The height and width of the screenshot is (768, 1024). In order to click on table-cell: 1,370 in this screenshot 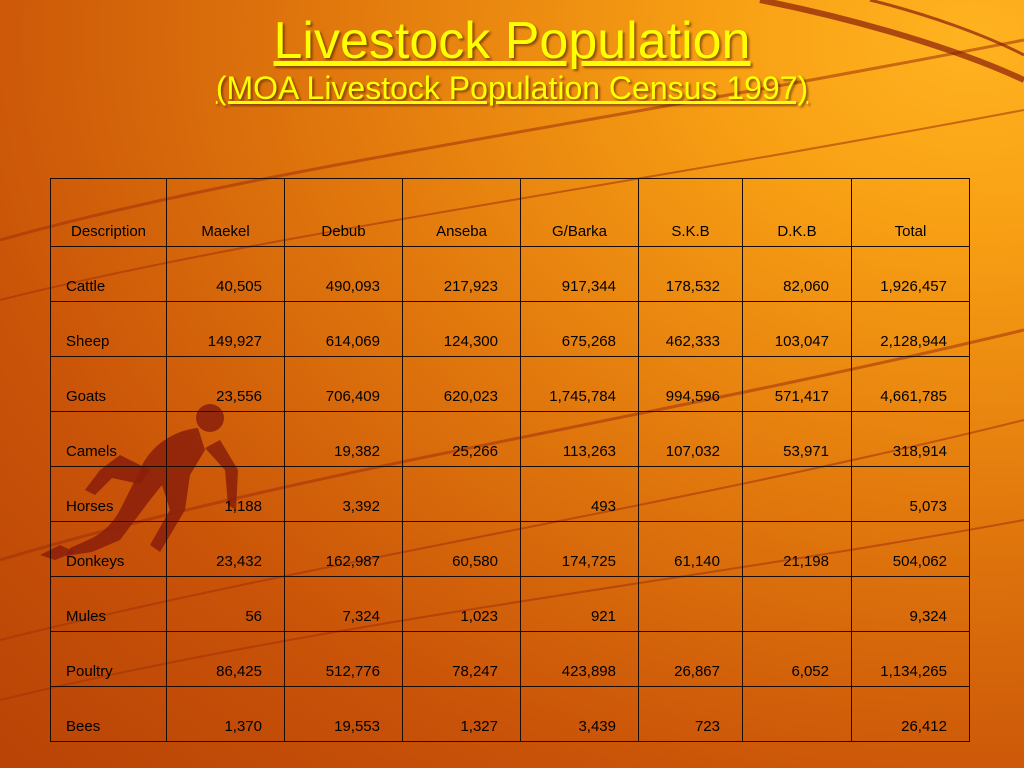, I will do `click(225, 714)`.